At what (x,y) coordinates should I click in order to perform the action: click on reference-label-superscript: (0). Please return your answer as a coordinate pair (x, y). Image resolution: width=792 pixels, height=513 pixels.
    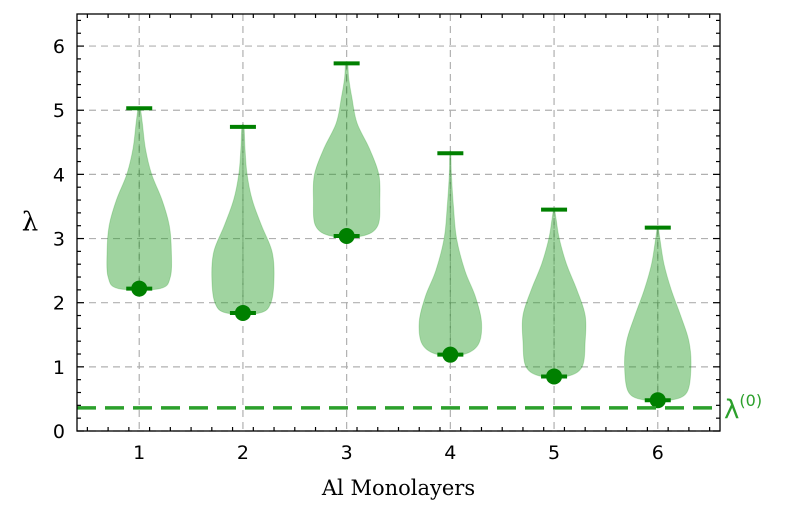
    Looking at the image, I should click on (750, 400).